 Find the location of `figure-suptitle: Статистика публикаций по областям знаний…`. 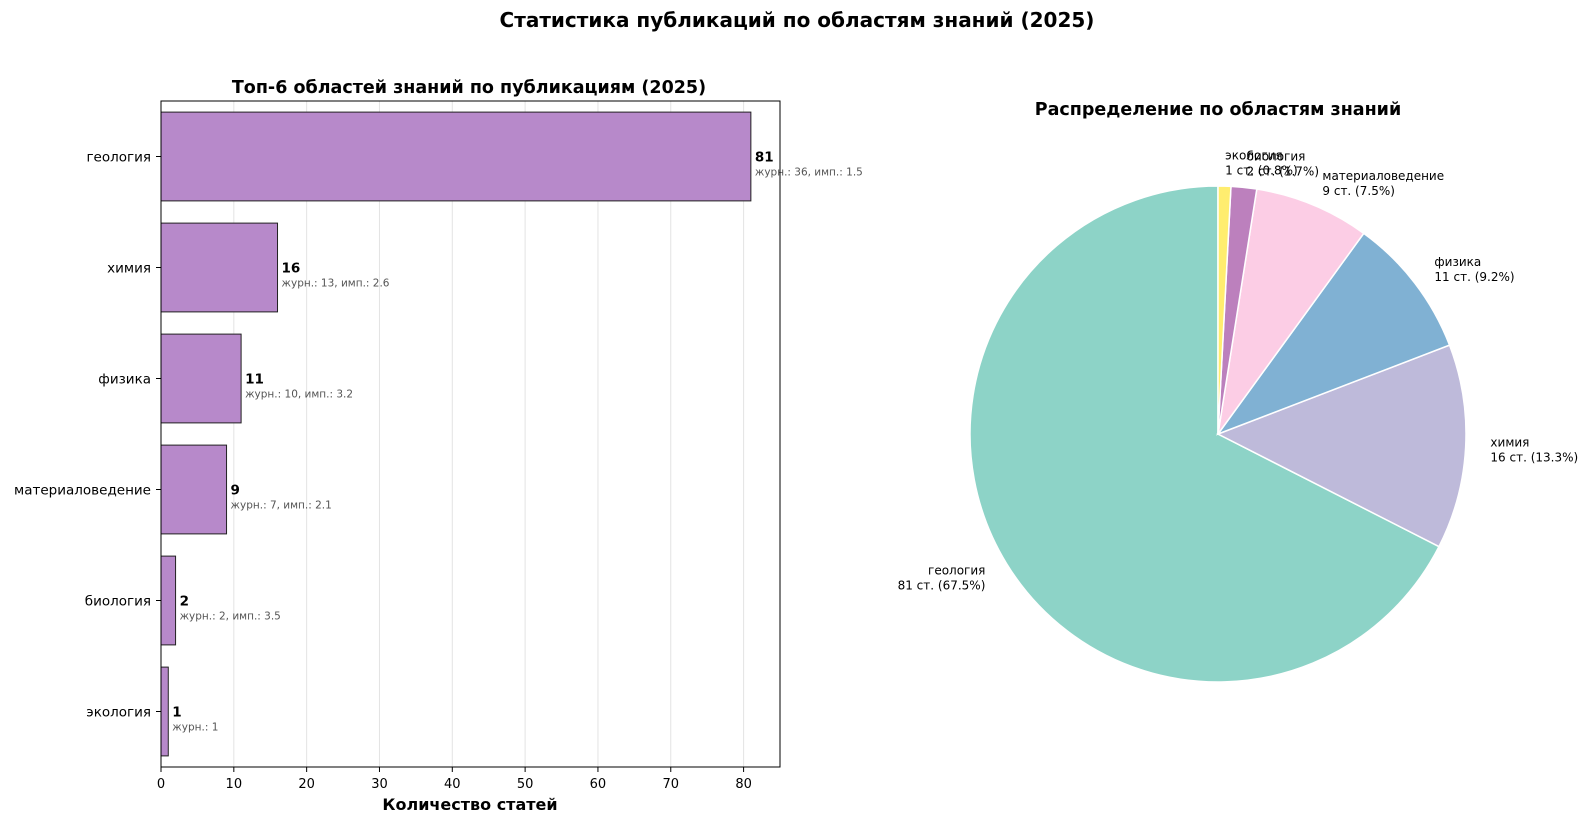

figure-suptitle: Статистика публикаций по областям знаний… is located at coordinates (797, 20).